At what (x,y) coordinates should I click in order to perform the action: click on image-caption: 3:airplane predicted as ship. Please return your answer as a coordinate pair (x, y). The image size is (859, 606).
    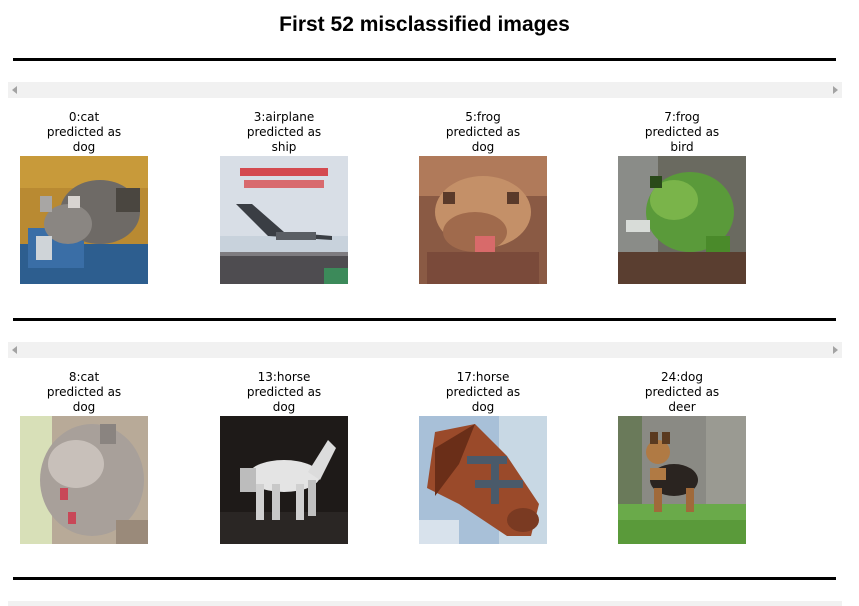
    Looking at the image, I should click on (284, 132).